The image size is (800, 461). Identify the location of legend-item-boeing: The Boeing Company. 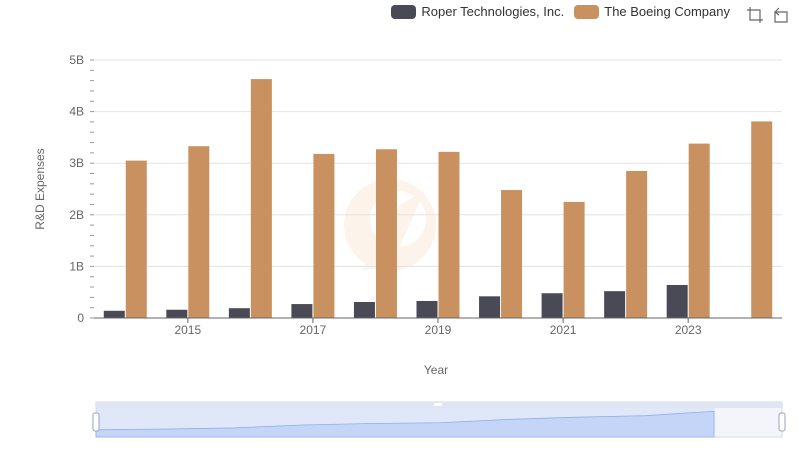
(652, 11).